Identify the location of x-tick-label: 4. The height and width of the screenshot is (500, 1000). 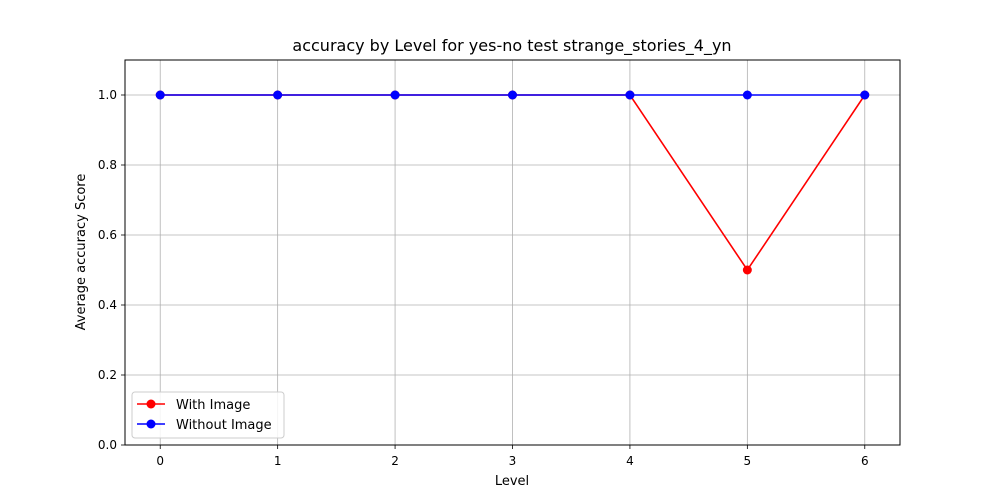
(630, 461).